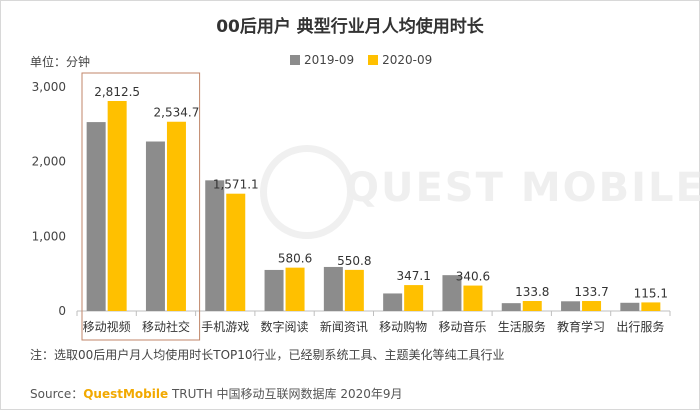 The width and height of the screenshot is (700, 410). What do you see at coordinates (651, 293) in the screenshot?
I see `data-label: 115.1` at bounding box center [651, 293].